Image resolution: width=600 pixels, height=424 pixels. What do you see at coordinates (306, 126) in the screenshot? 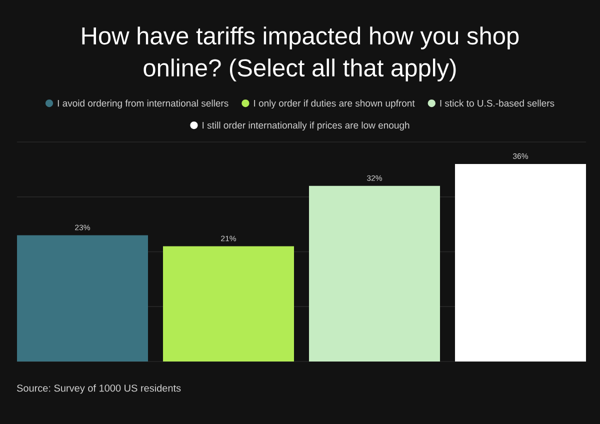
I see `legend-label: I still order internationally if prices are low enough` at bounding box center [306, 126].